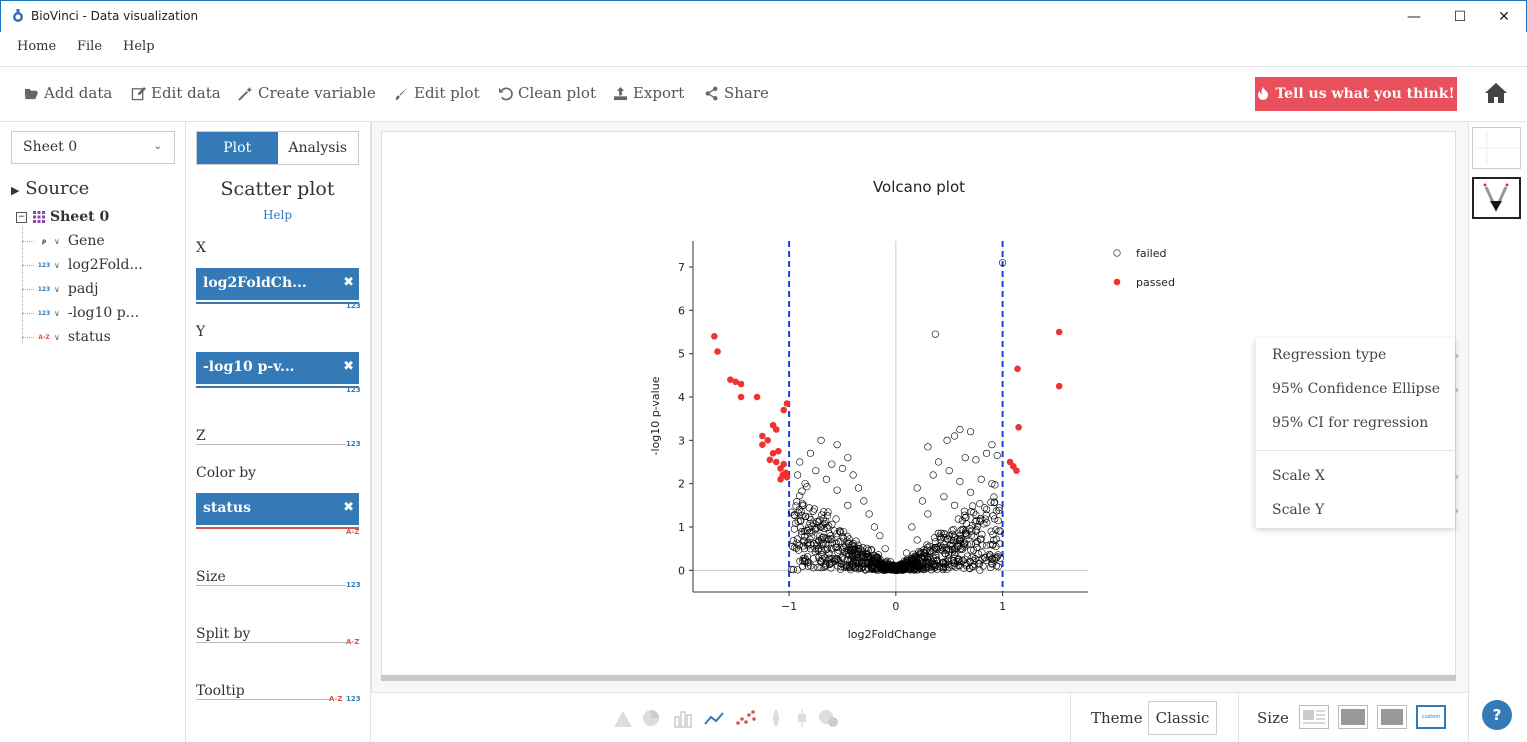 The width and height of the screenshot is (1527, 742). Describe the element at coordinates (66, 337) in the screenshot. I see `column-item: A-Z ∨ status` at that location.